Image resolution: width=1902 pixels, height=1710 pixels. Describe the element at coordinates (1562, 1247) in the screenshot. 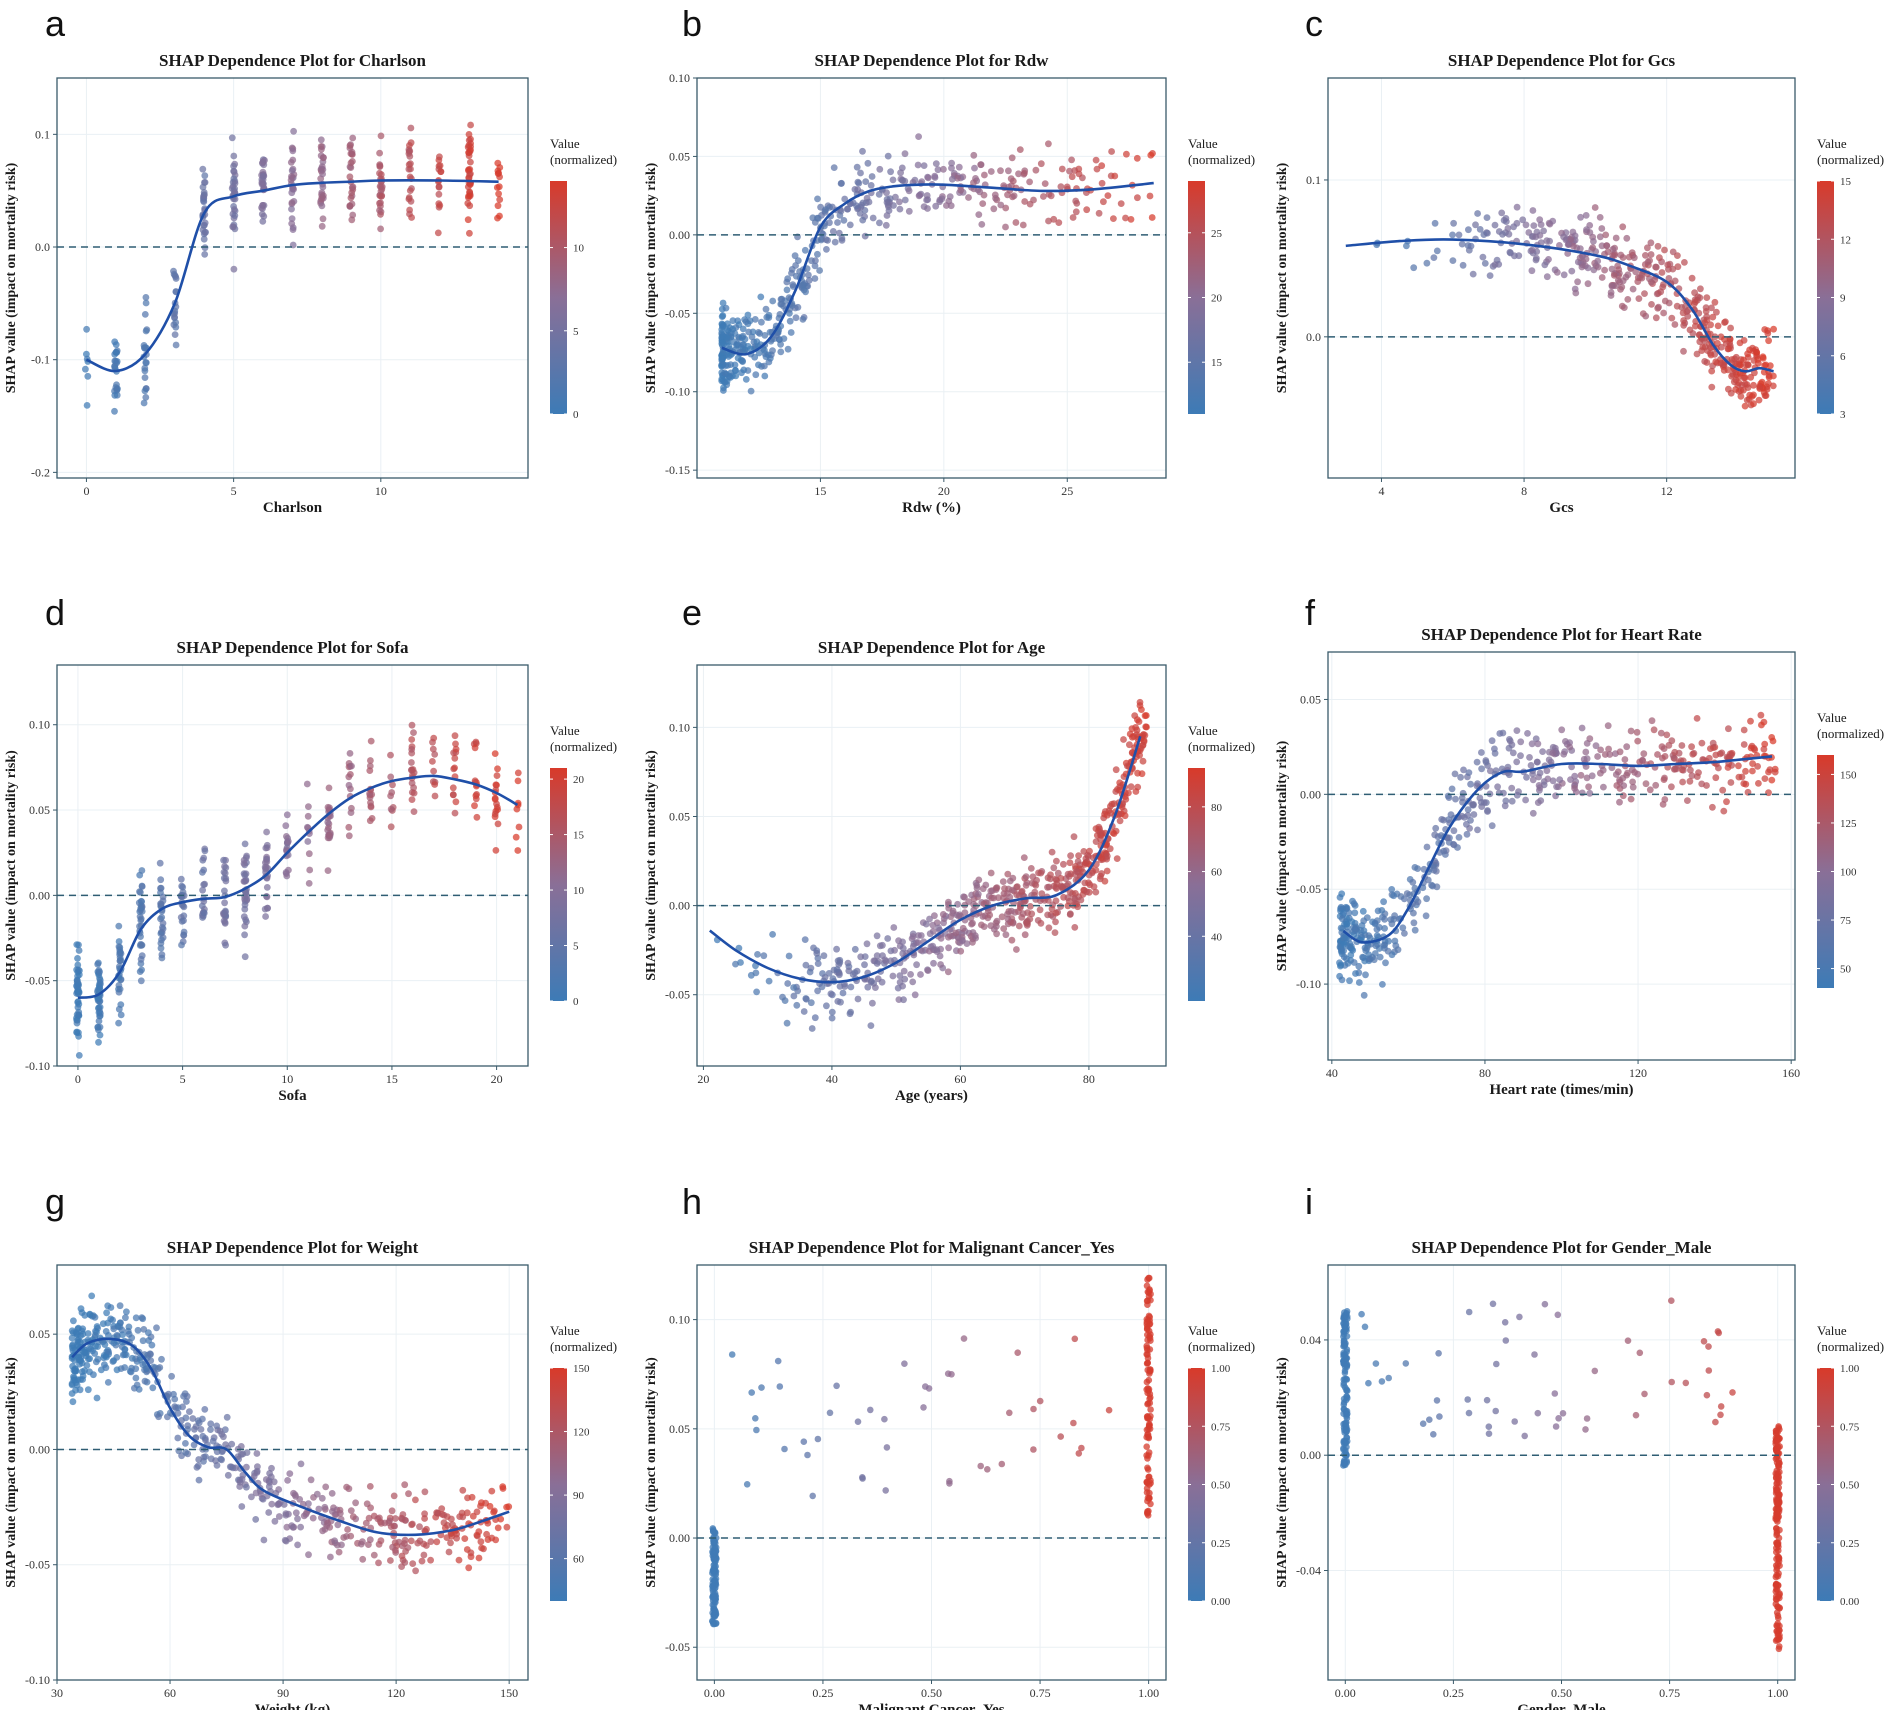

I see `panel-title: SHAP Dependence Plot for Gender_Male` at that location.